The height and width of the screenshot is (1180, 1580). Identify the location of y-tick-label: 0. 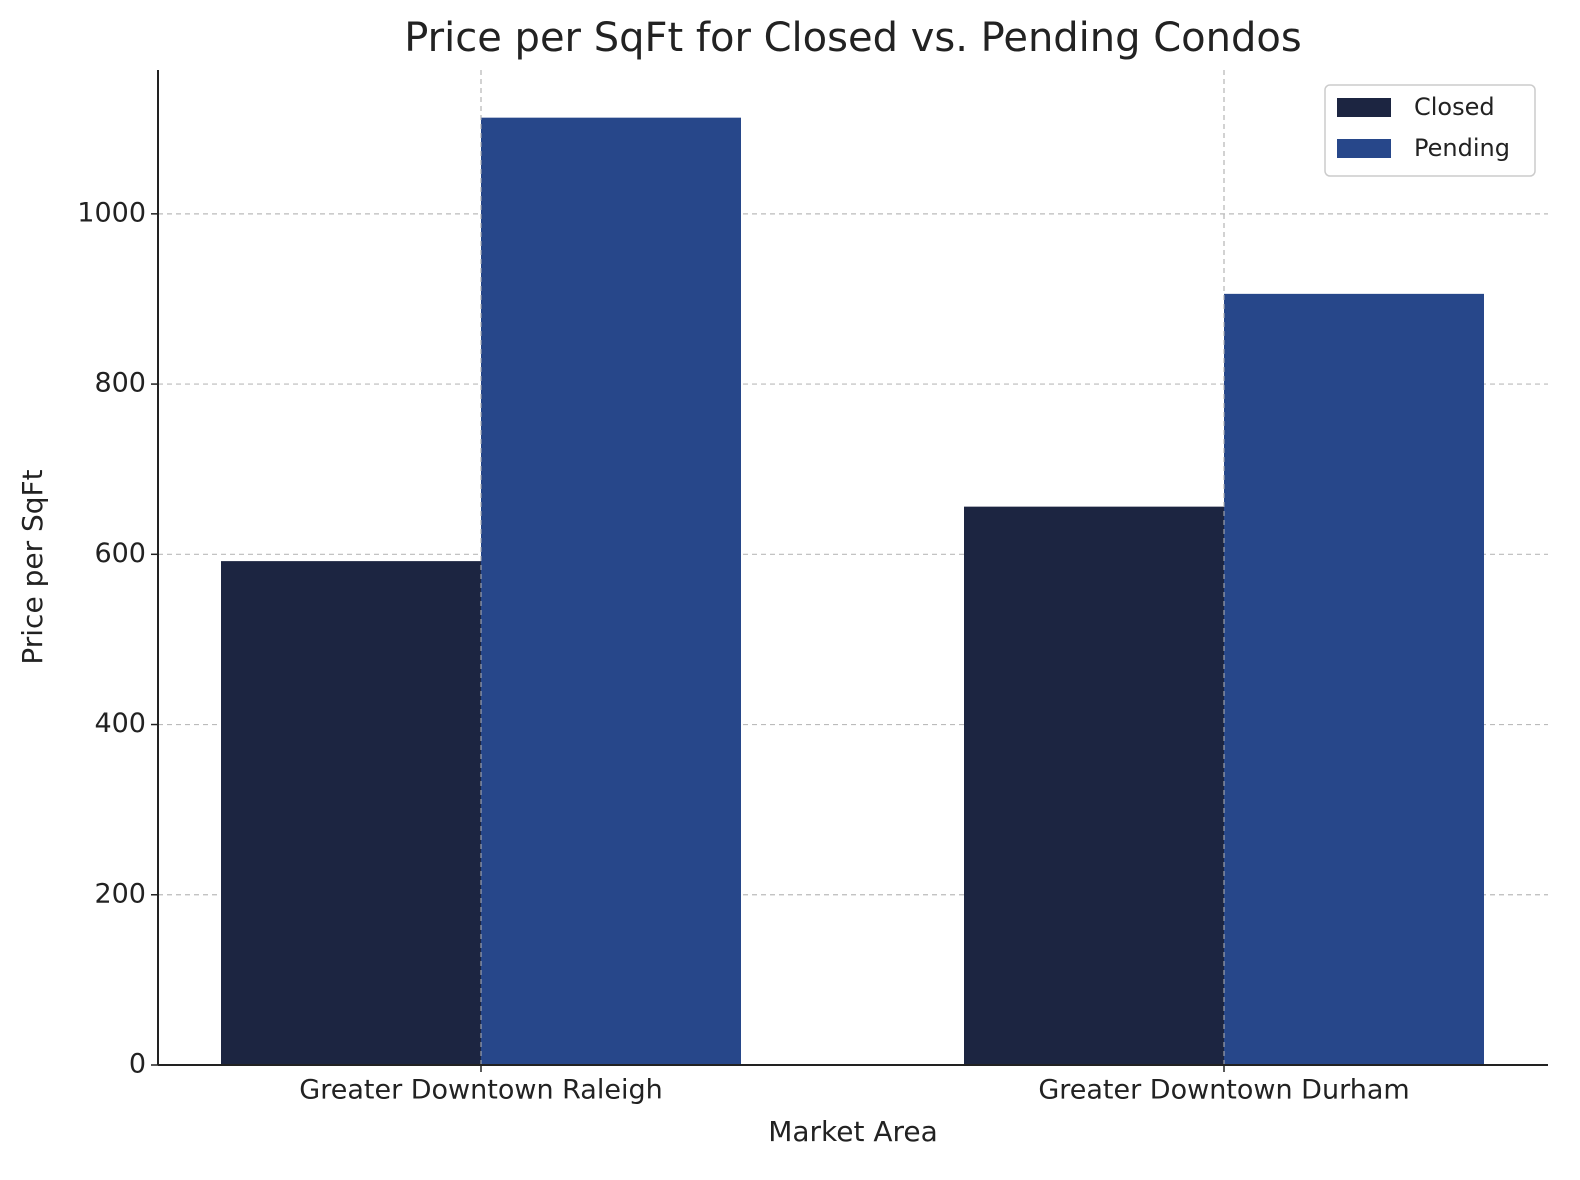
(137, 1064).